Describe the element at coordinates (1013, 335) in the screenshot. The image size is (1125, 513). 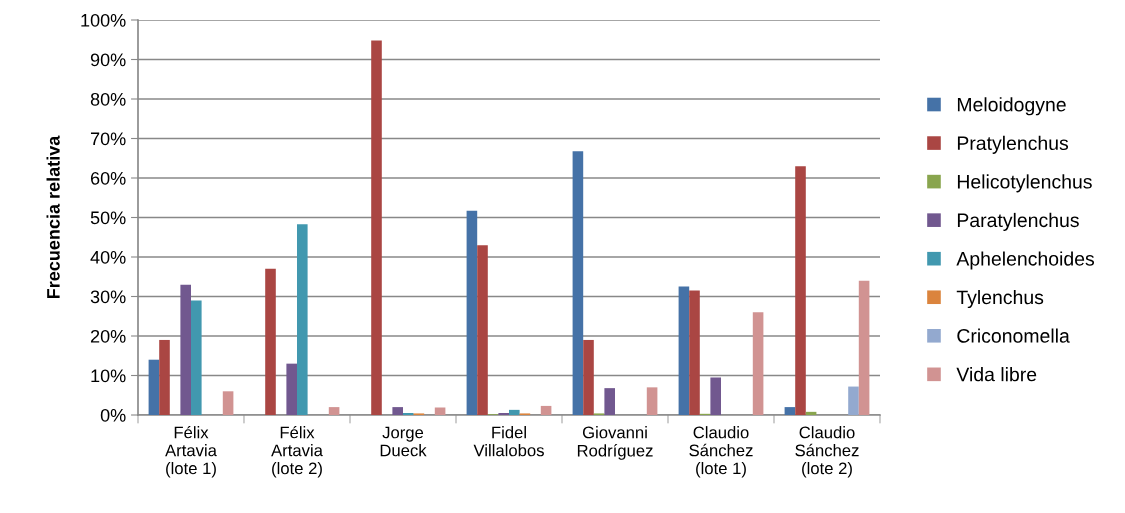
I see `legend-label: Criconomella` at that location.